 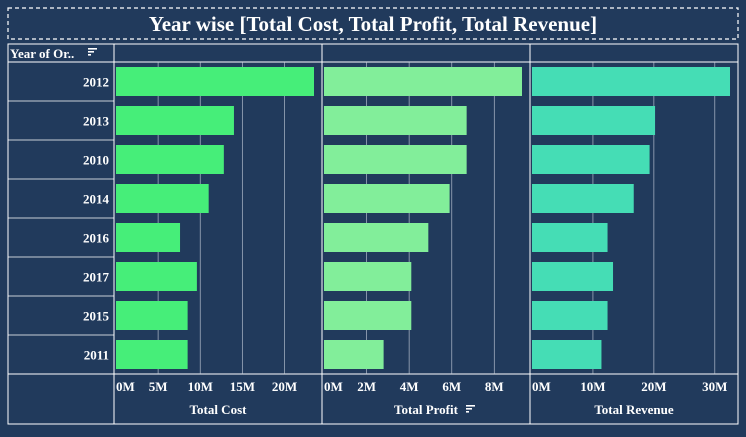 What do you see at coordinates (634, 409) in the screenshot?
I see `axis-title: Total Revenue` at bounding box center [634, 409].